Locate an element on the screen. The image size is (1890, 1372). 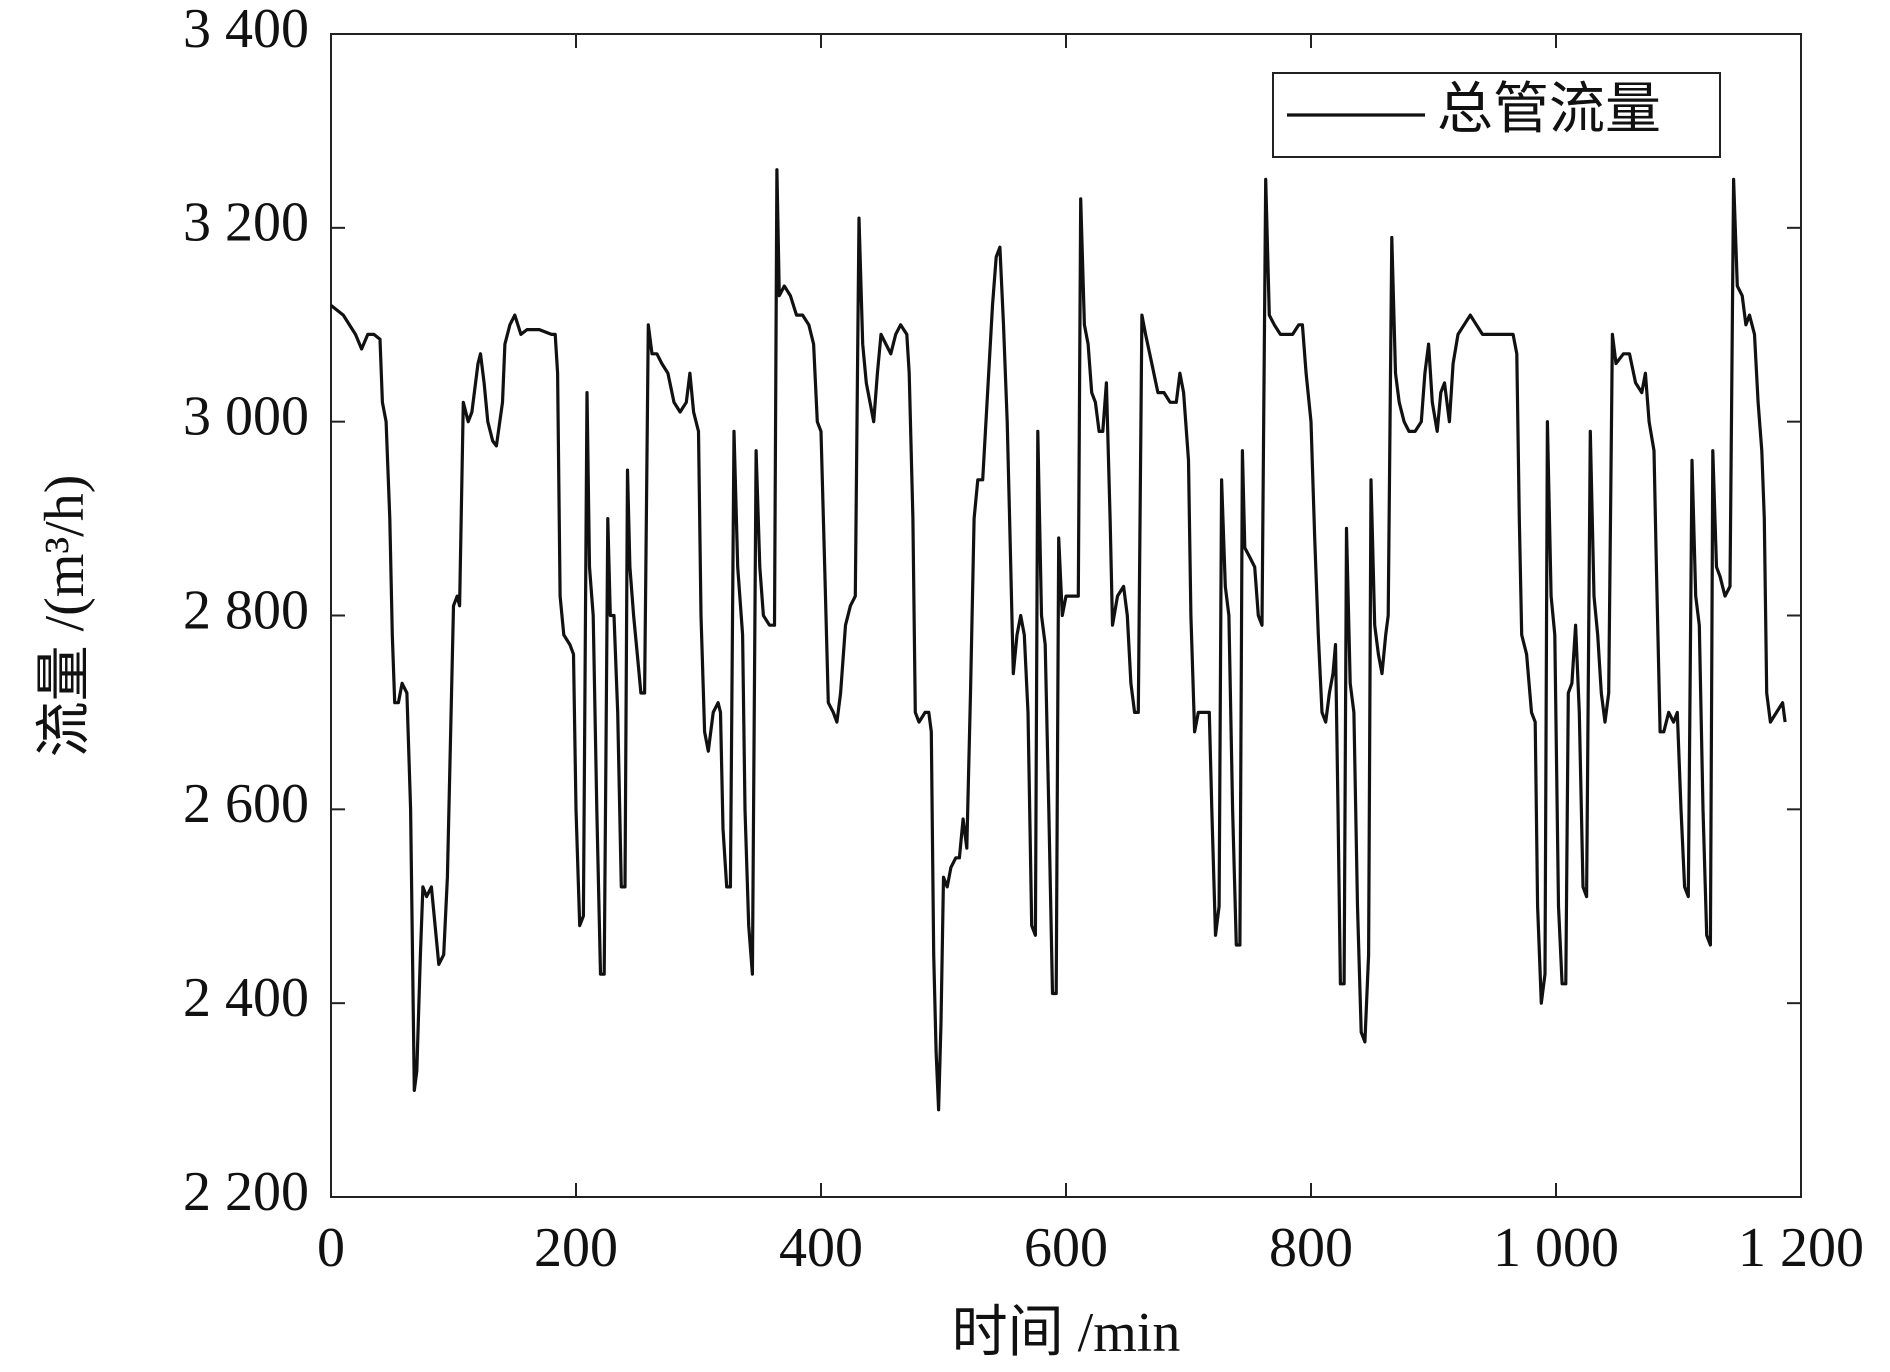
y-tick-label: 3 200 is located at coordinates (246, 223).